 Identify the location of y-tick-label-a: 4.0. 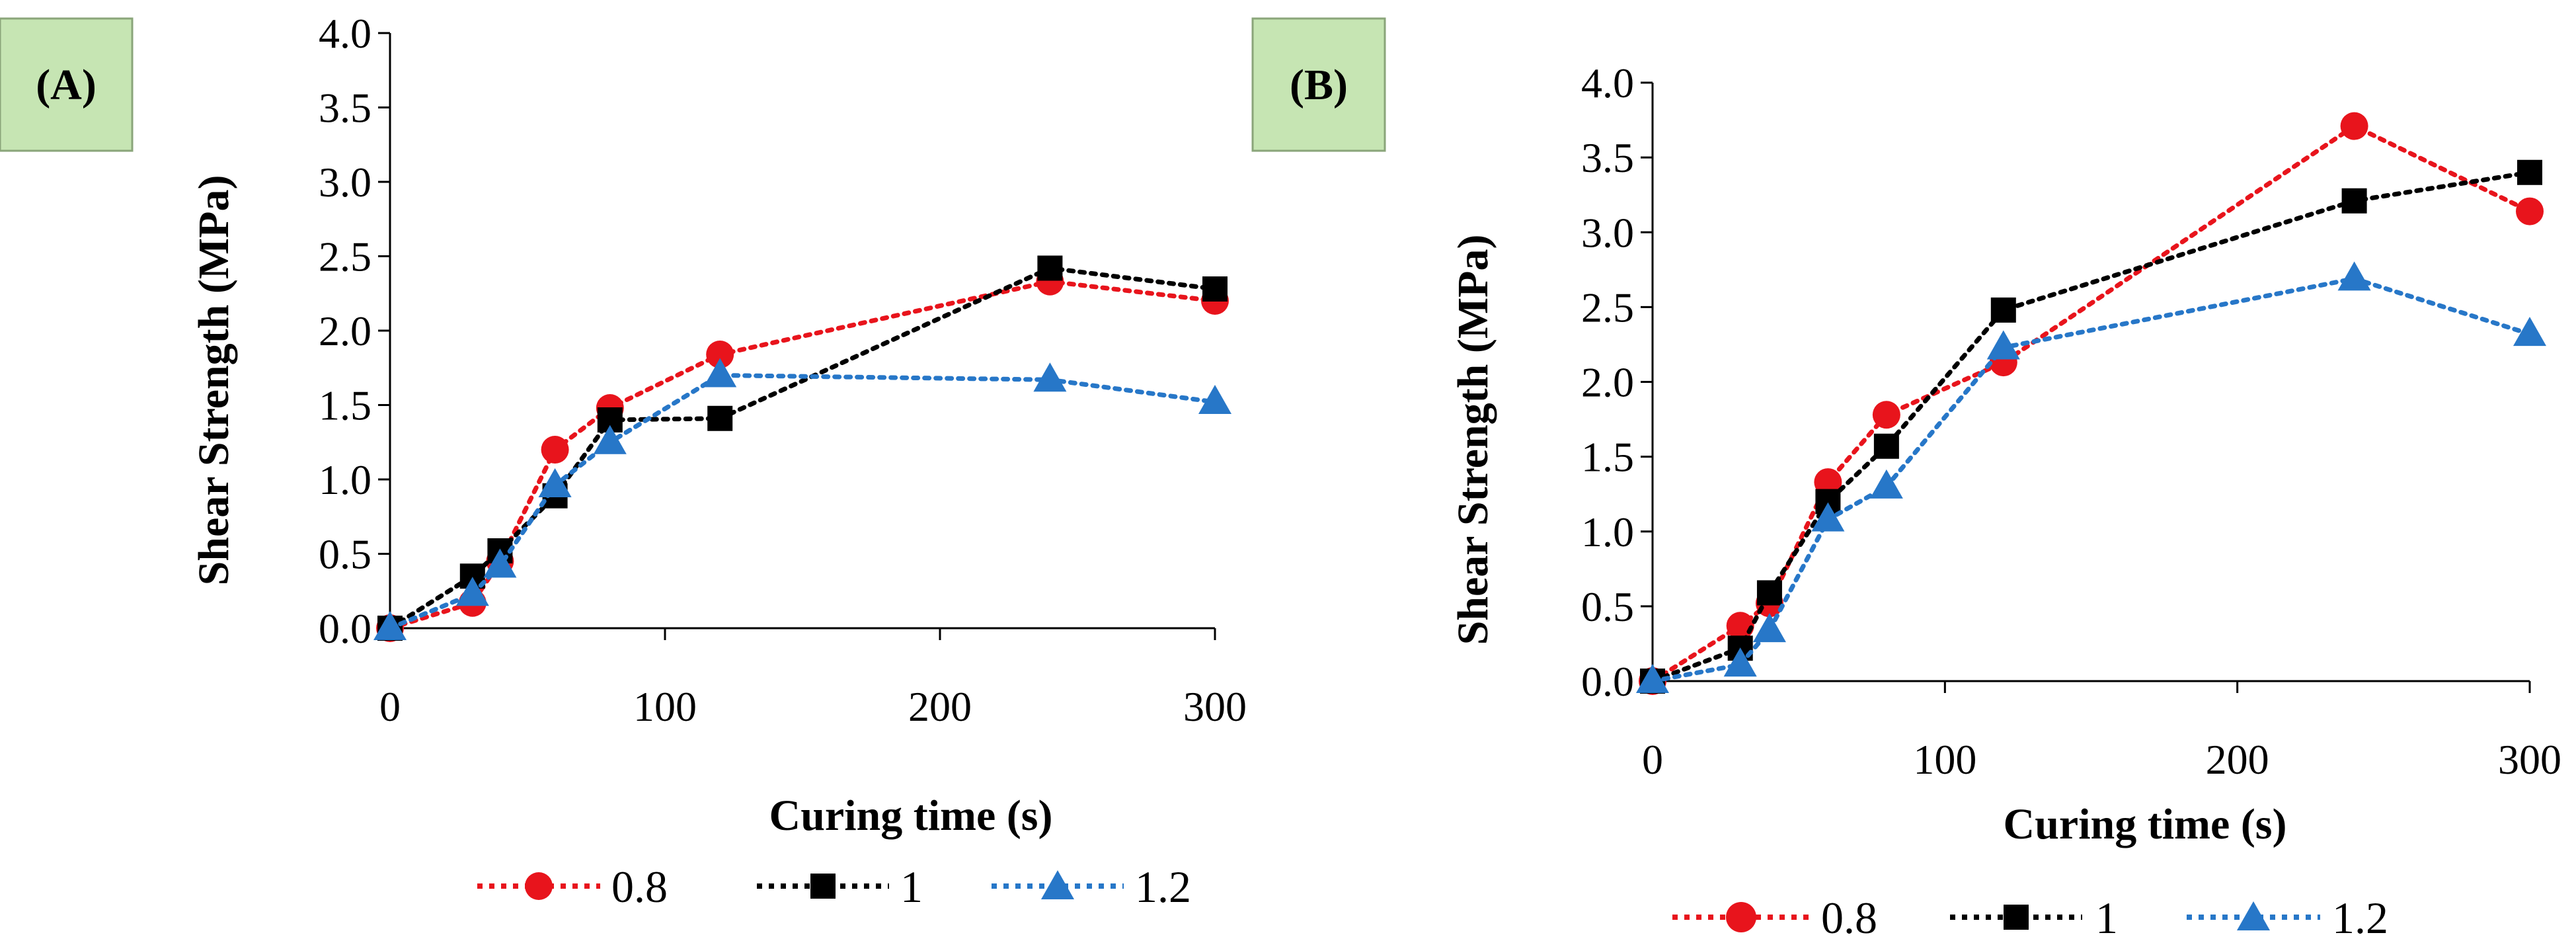
(345, 33).